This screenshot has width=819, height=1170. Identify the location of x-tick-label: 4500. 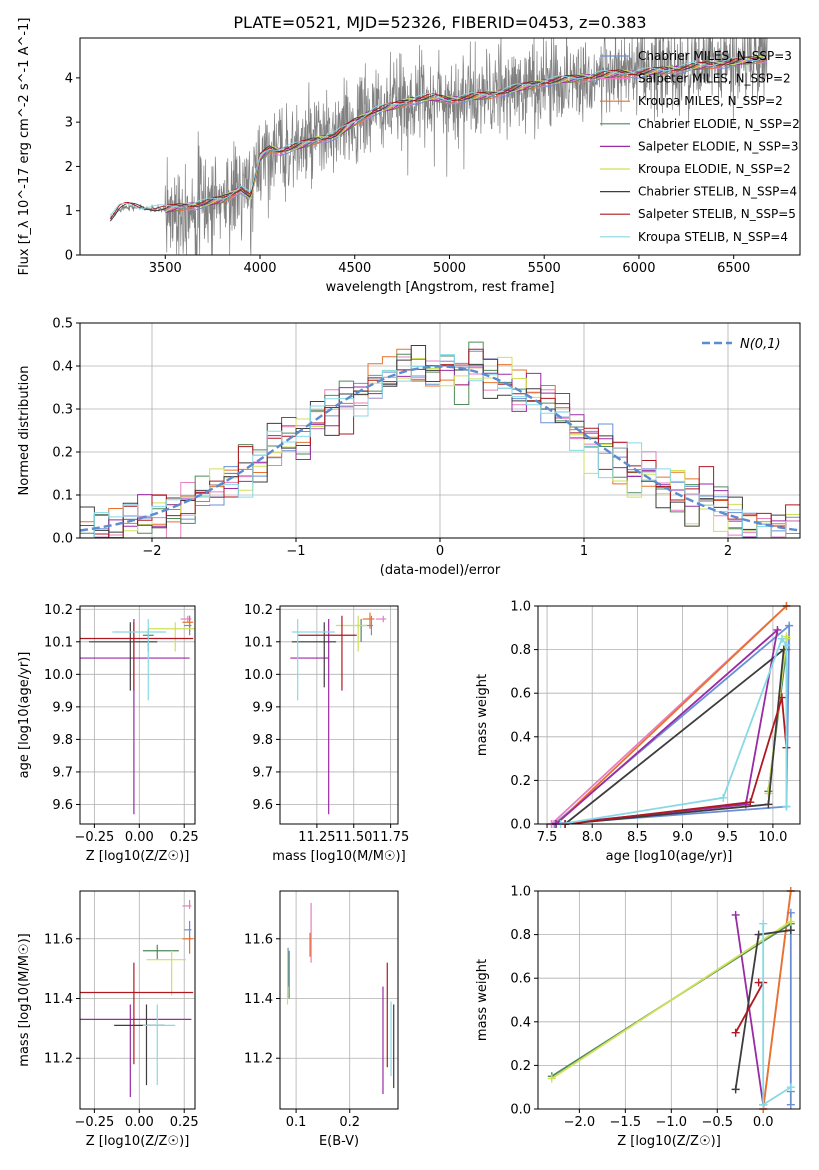
(354, 268).